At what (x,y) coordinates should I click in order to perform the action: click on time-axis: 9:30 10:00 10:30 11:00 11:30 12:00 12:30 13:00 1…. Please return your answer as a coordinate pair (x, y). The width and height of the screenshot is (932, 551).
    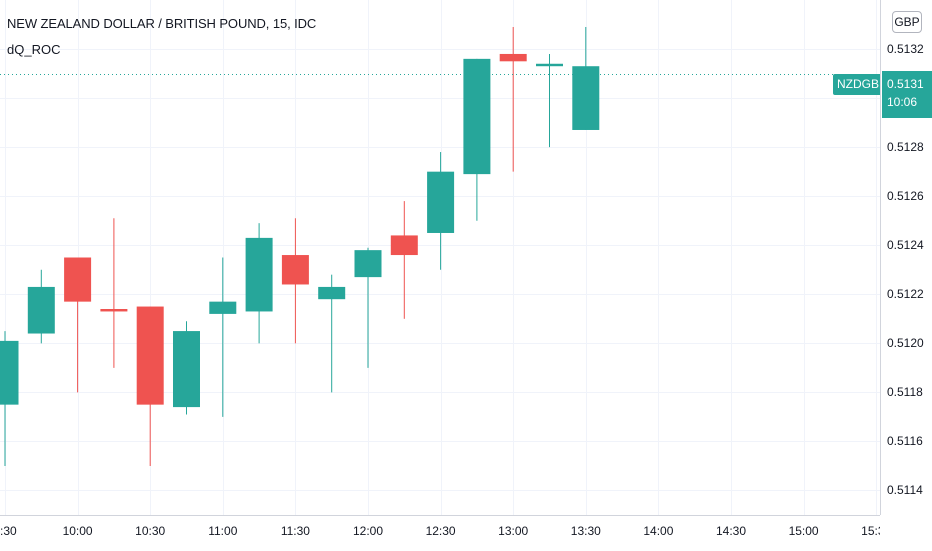
    Looking at the image, I should click on (440, 533).